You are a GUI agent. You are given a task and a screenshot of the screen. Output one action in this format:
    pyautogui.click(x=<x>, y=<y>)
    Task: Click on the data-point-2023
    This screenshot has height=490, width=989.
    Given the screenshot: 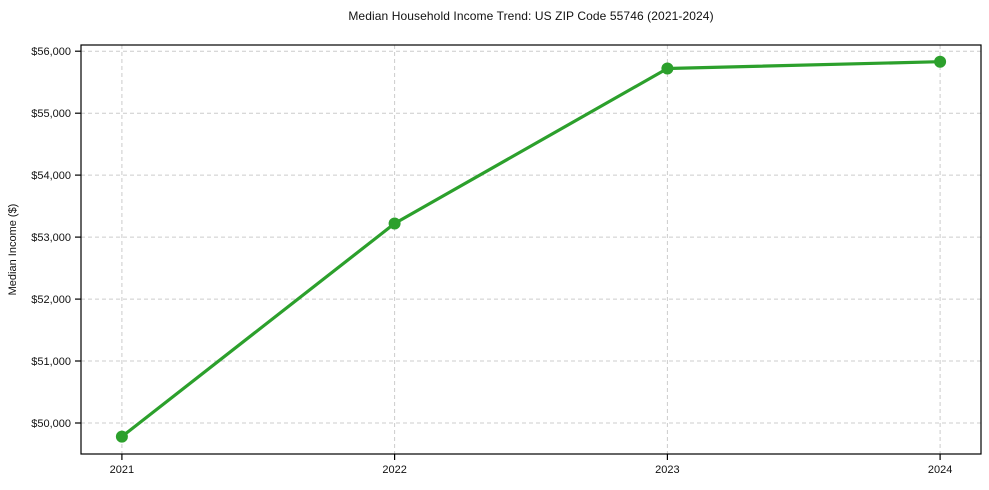 What is the action you would take?
    pyautogui.click(x=667, y=68)
    